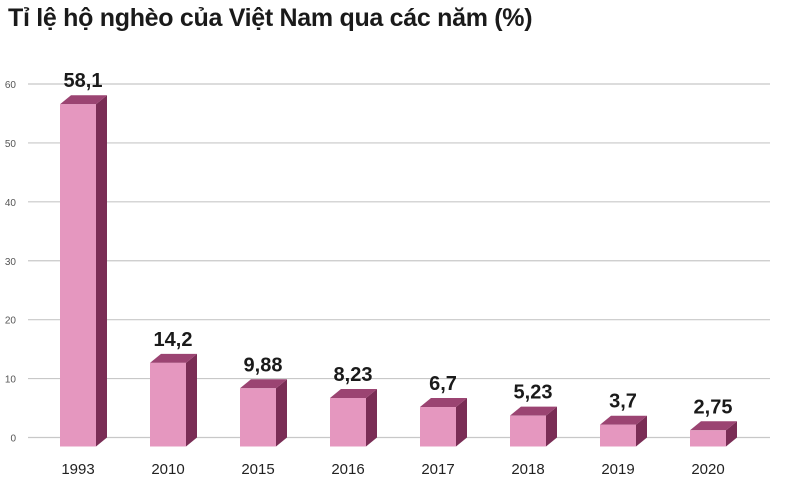 The image size is (800, 485). I want to click on x-axis-ticks: 1993 2010 2015 2016 2017 2018 2019 2020, so click(392, 469).